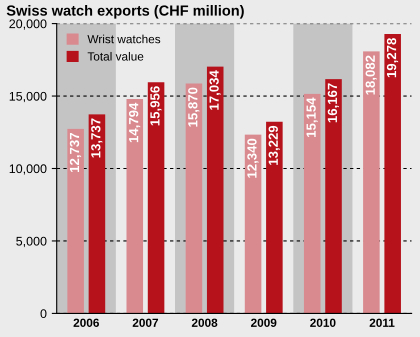  I want to click on data-label: 12,737, so click(76, 152).